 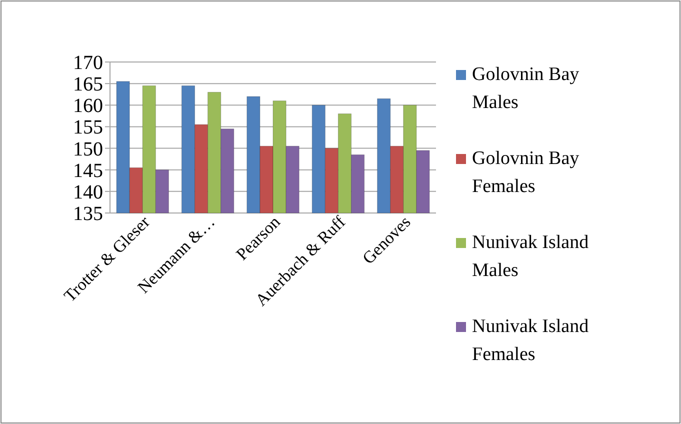 I want to click on y-tick-label: 155, so click(x=88, y=127).